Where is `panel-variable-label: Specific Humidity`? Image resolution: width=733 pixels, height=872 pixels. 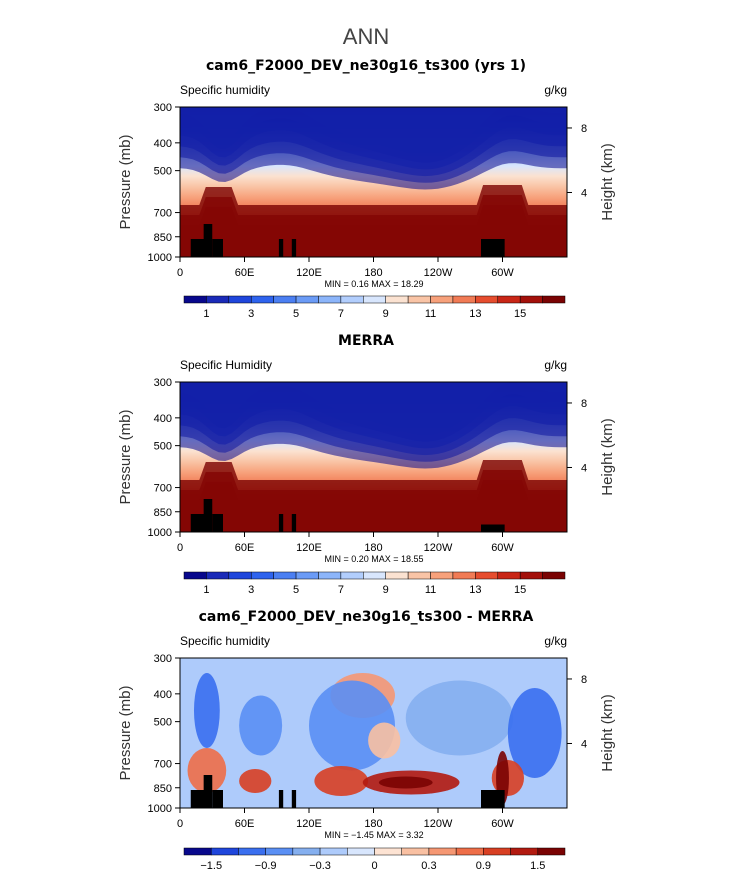 panel-variable-label: Specific Humidity is located at coordinates (226, 365).